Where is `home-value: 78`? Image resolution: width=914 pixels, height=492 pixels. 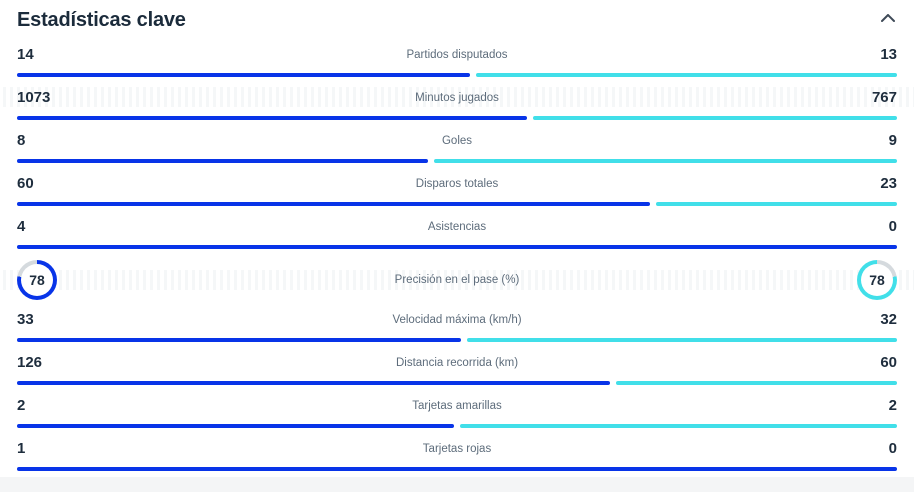
home-value: 78 is located at coordinates (37, 280).